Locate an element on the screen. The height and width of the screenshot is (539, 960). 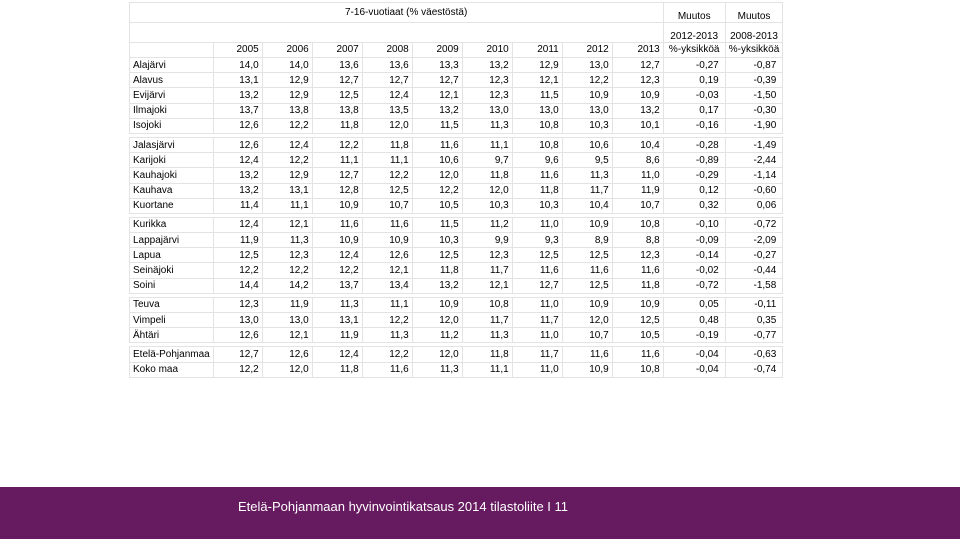
municipality-name: Lappajärvi is located at coordinates (171, 240).